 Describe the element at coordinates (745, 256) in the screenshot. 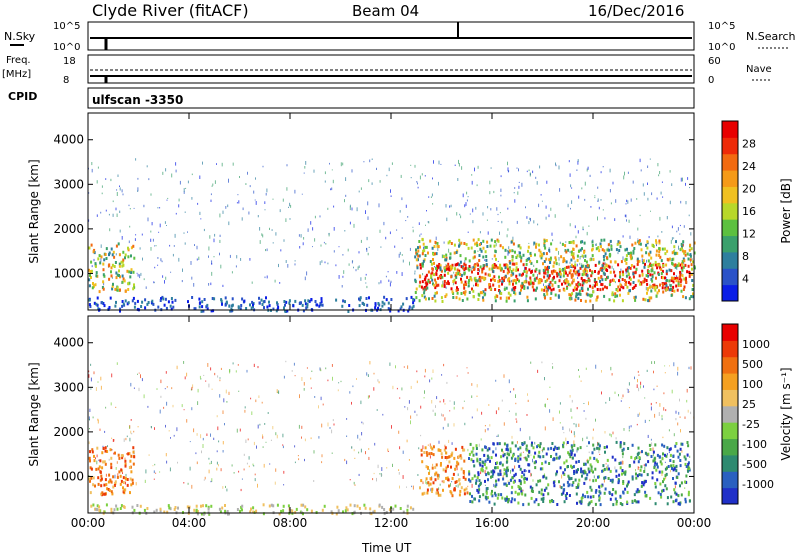

I see `colorbar-tick-label: 8` at that location.